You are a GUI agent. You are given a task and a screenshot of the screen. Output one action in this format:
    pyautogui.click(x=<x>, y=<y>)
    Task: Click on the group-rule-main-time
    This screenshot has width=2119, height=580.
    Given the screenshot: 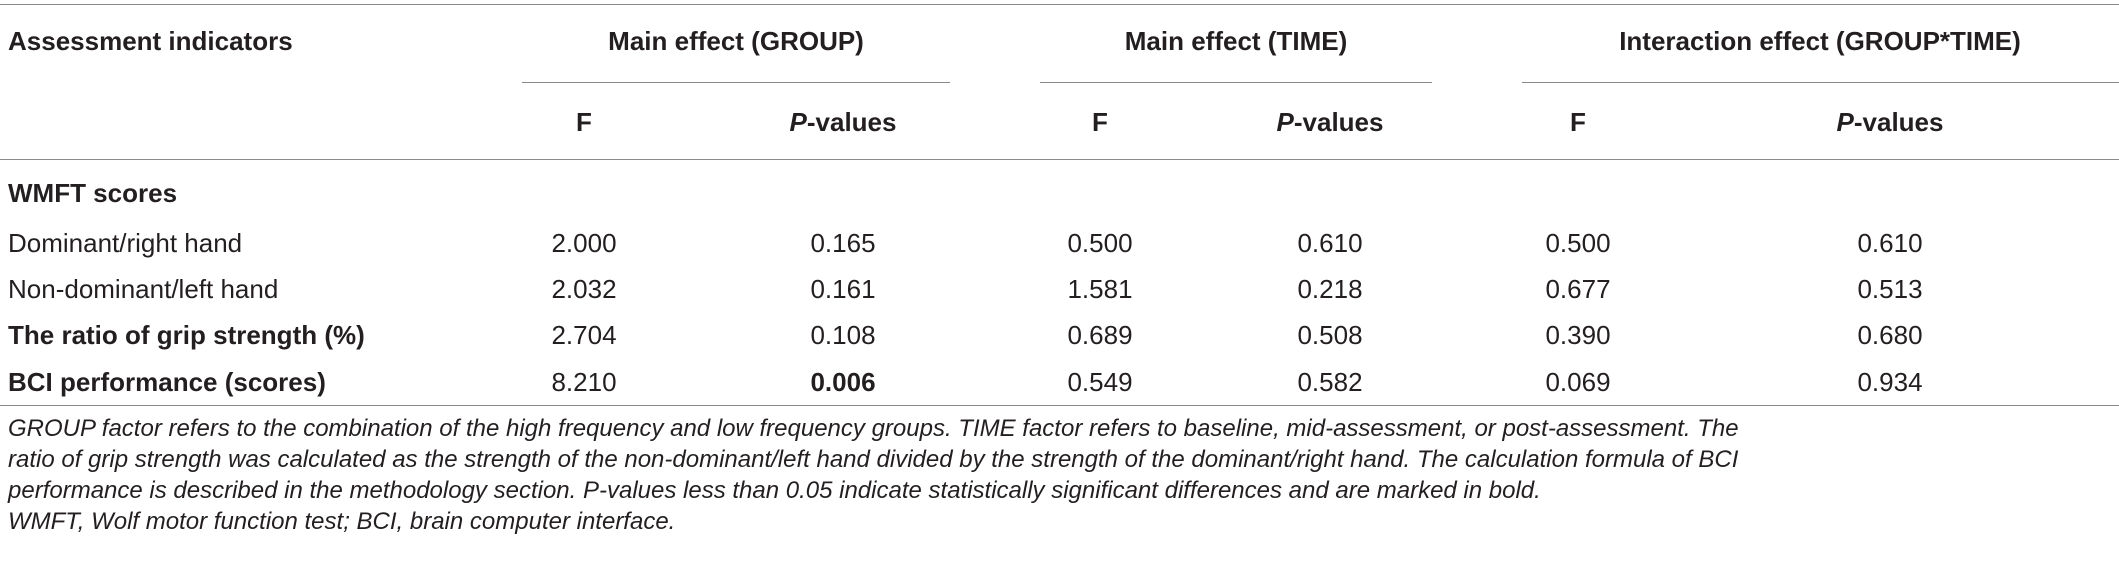 What is the action you would take?
    pyautogui.click(x=1236, y=82)
    